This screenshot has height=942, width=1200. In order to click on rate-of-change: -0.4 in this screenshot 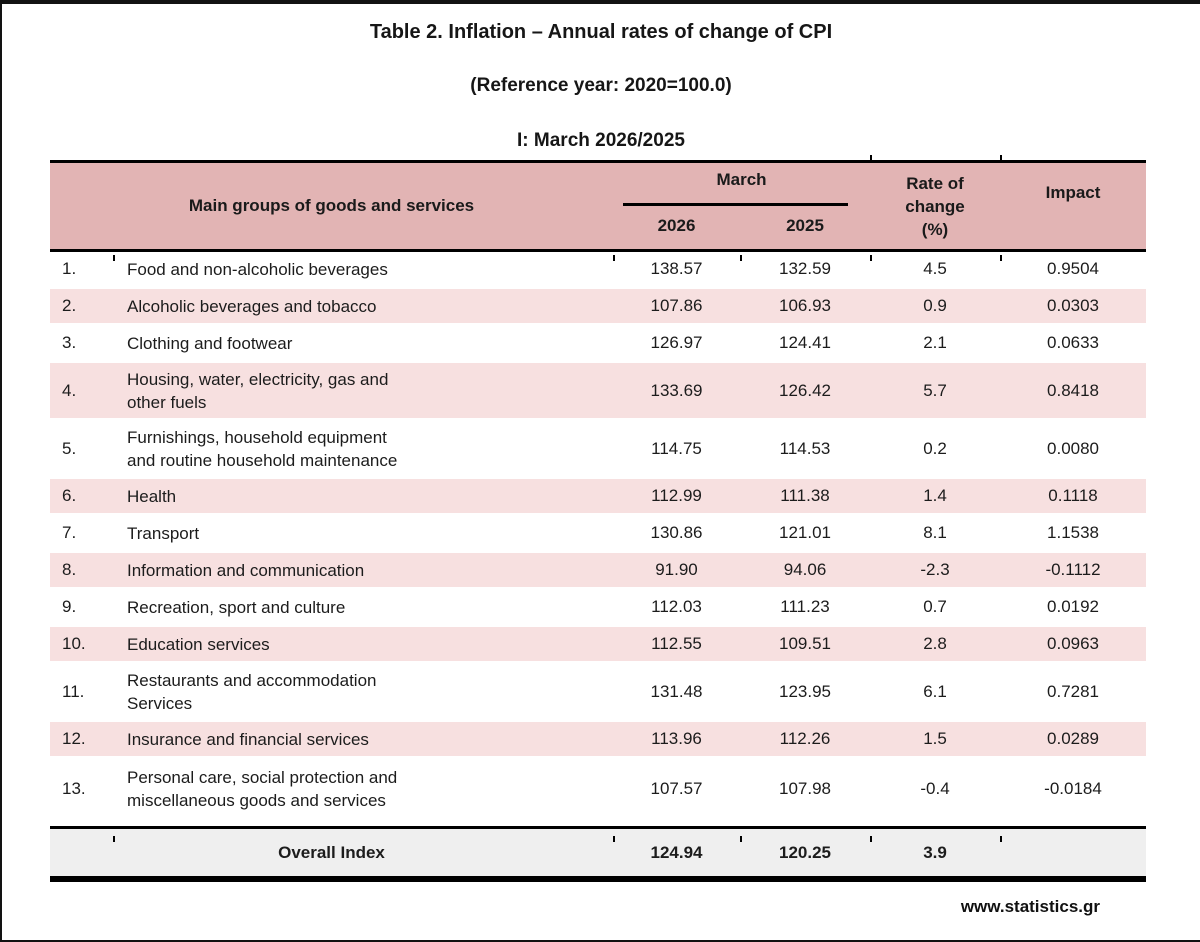, I will do `click(935, 792)`.